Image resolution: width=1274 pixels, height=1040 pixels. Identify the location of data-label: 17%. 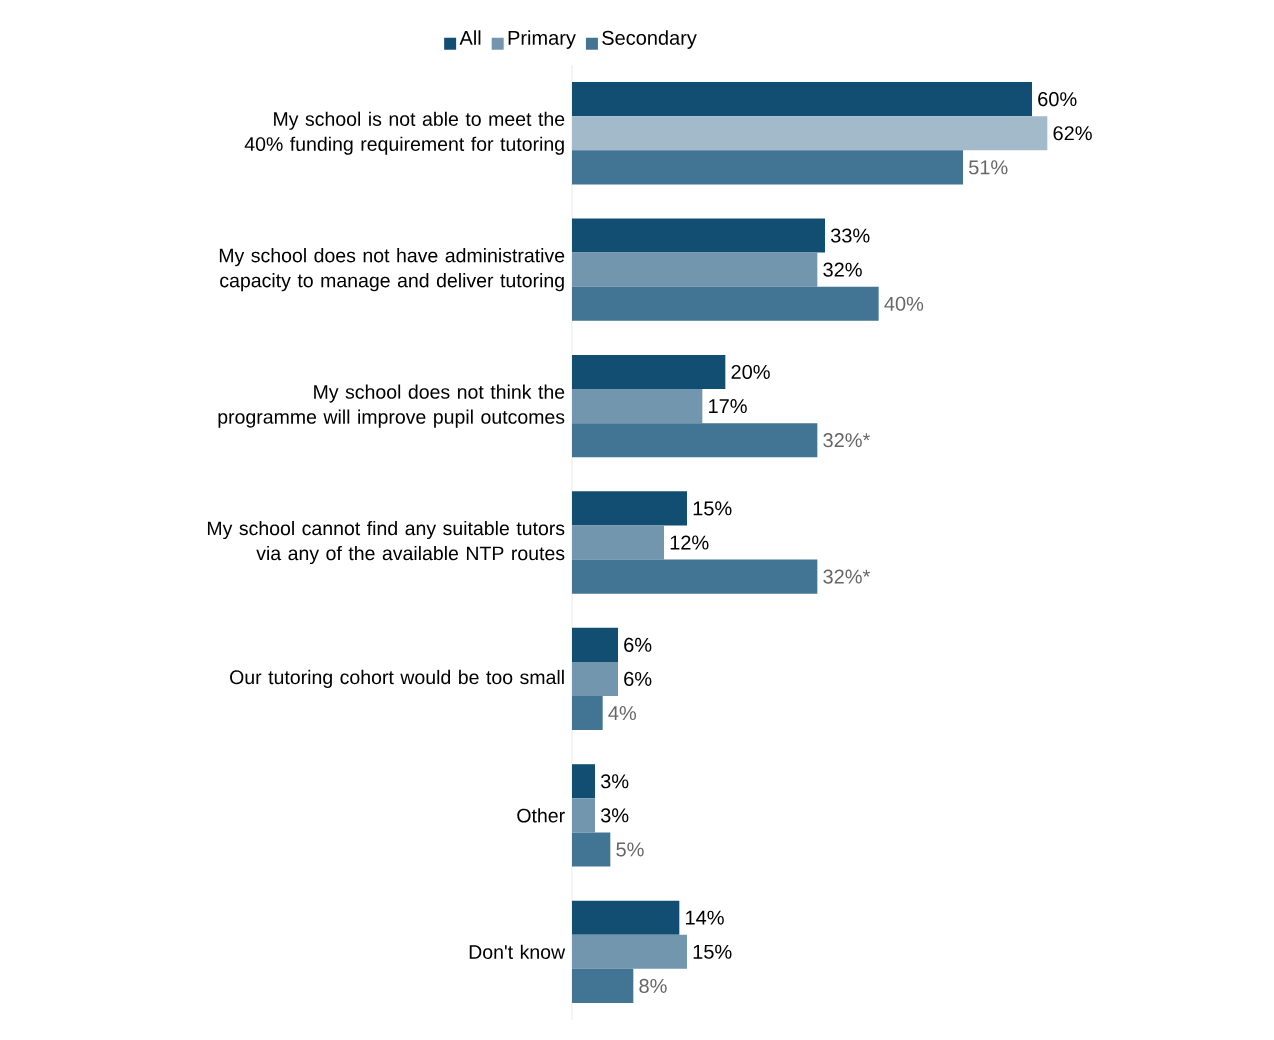
(728, 406).